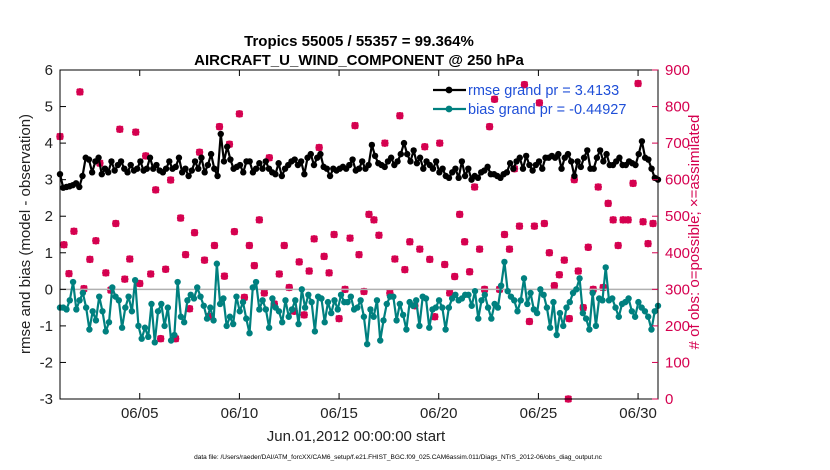  What do you see at coordinates (677, 362) in the screenshot?
I see `y-tick-label-right: 100` at bounding box center [677, 362].